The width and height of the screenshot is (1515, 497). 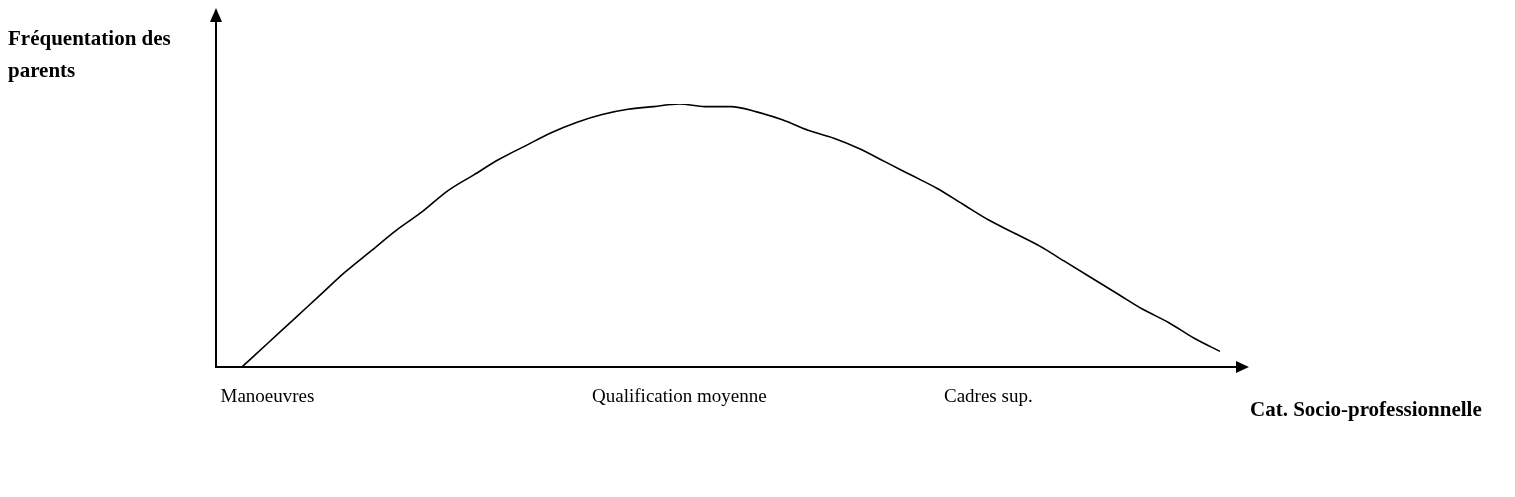 What do you see at coordinates (90, 54) in the screenshot?
I see `y-axis-title: Fréquentation des parents` at bounding box center [90, 54].